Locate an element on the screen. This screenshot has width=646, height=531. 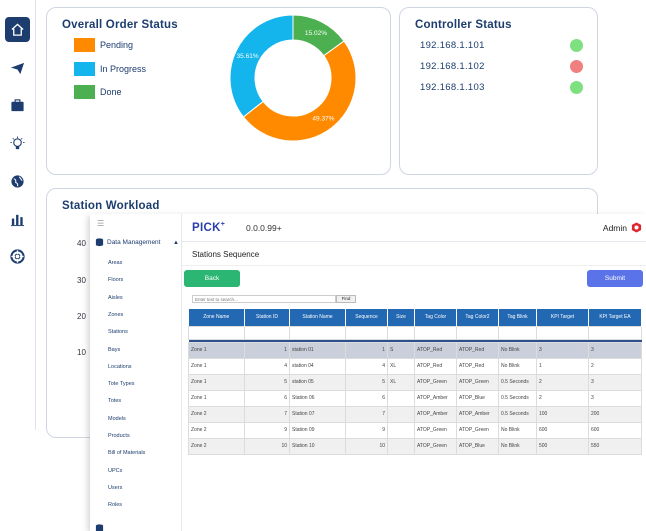
search-input is located at coordinates (264, 299).